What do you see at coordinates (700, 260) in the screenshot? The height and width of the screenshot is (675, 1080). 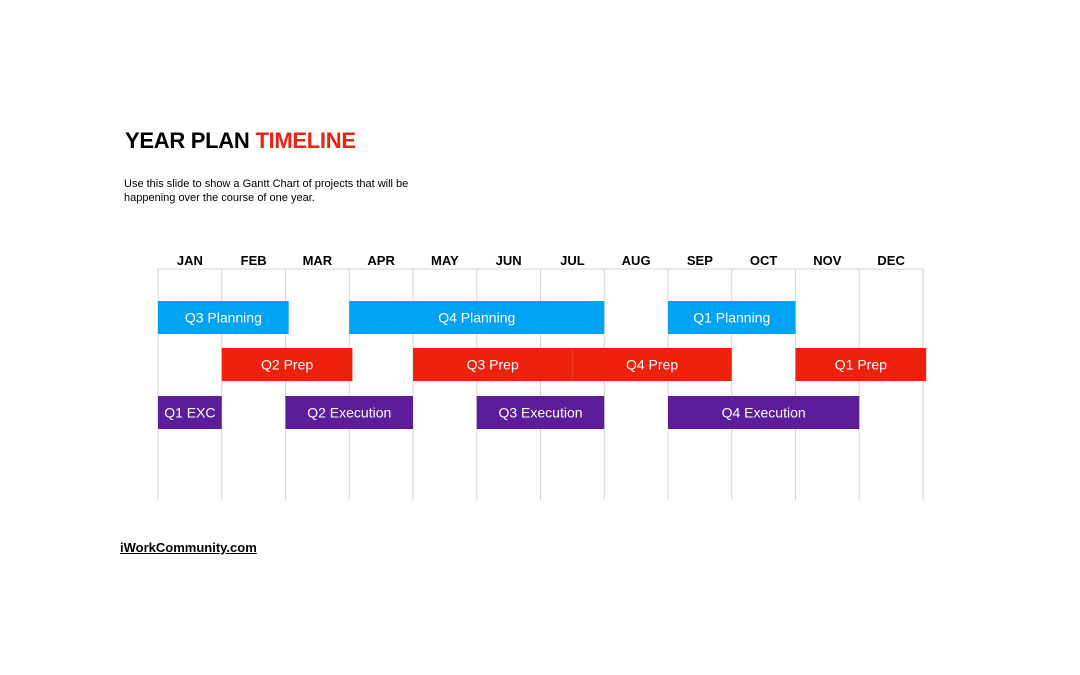 I see `month-label-sep: SEP` at bounding box center [700, 260].